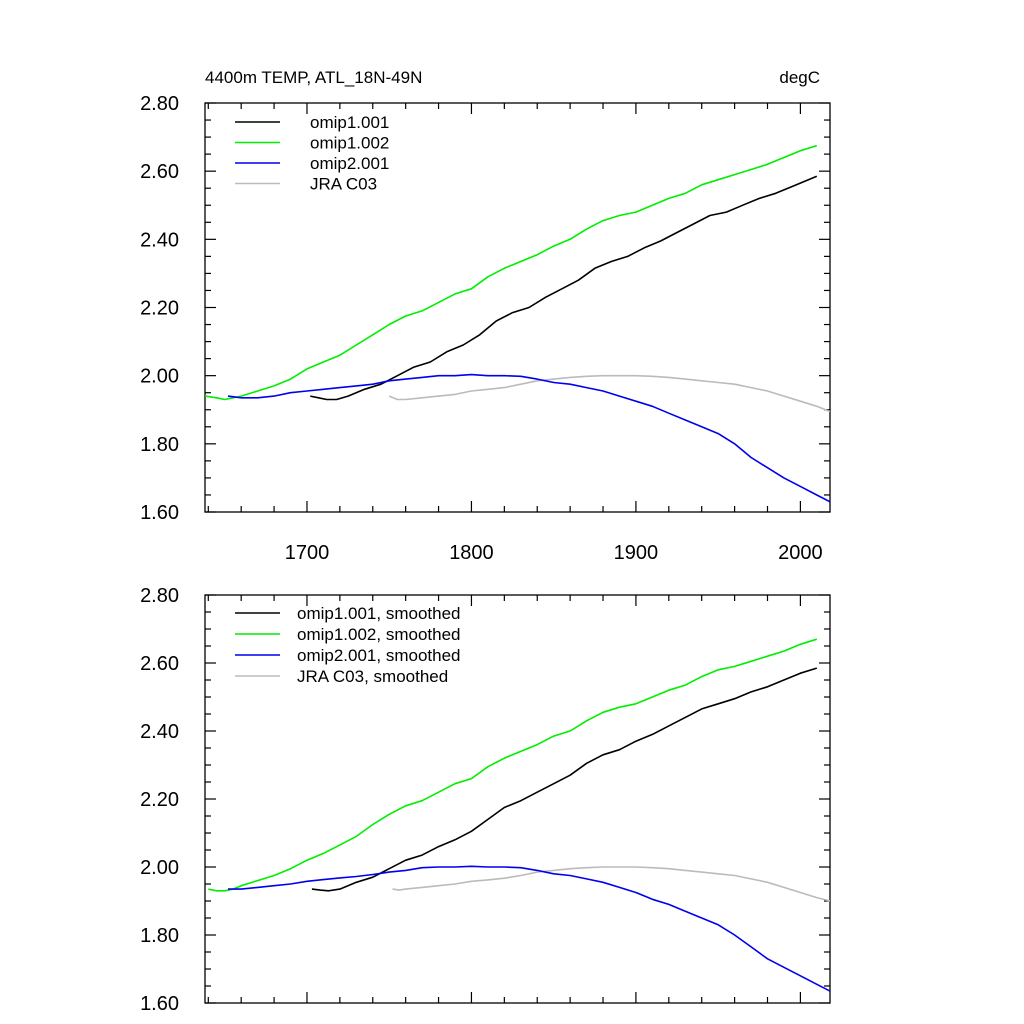 This screenshot has height=1024, width=1024. What do you see at coordinates (379, 613) in the screenshot?
I see `legend-label-1: omip1.001, smoothed` at bounding box center [379, 613].